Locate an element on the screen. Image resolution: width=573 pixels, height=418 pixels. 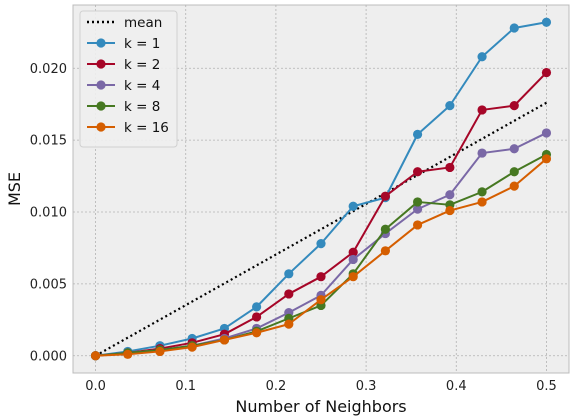
y-tick-label-3: 0.015 is located at coordinates (48, 141).